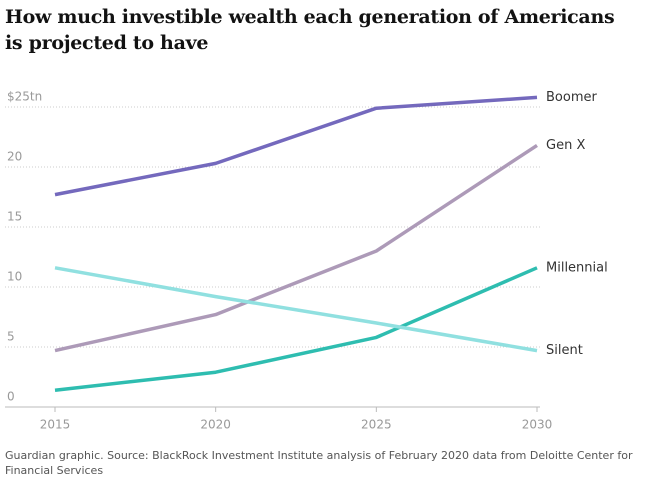  Describe the element at coordinates (11, 397) in the screenshot. I see `y-tick-label: 0` at that location.